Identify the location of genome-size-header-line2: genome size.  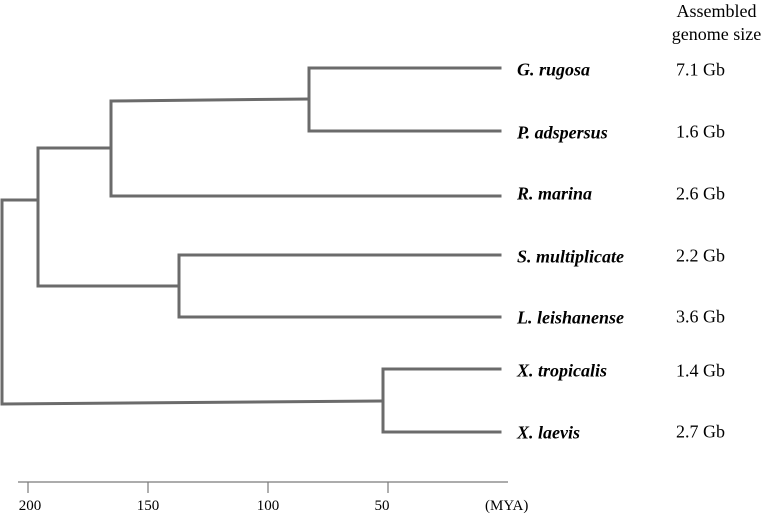
(716, 34).